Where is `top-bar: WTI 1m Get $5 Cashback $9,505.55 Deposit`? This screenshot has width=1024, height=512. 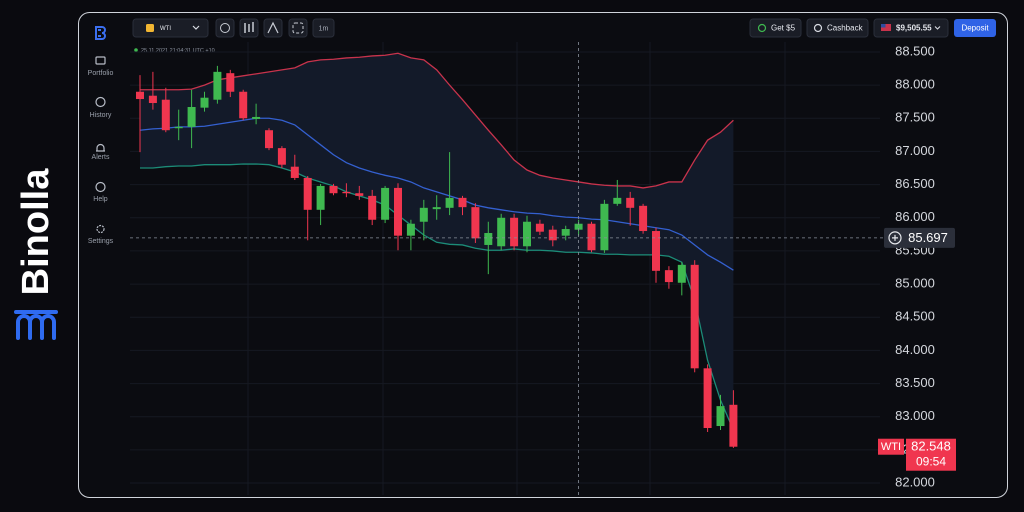 top-bar: WTI 1m Get $5 Cashback $9,505.55 Deposit is located at coordinates (564, 28).